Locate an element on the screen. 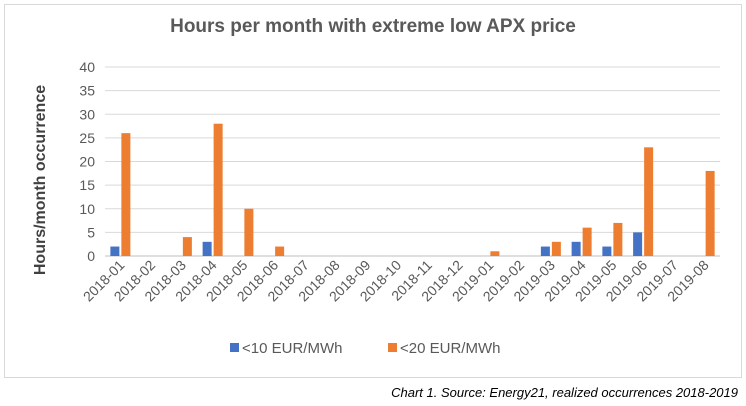 The image size is (746, 406). y-tick-label: 20 is located at coordinates (87, 162).